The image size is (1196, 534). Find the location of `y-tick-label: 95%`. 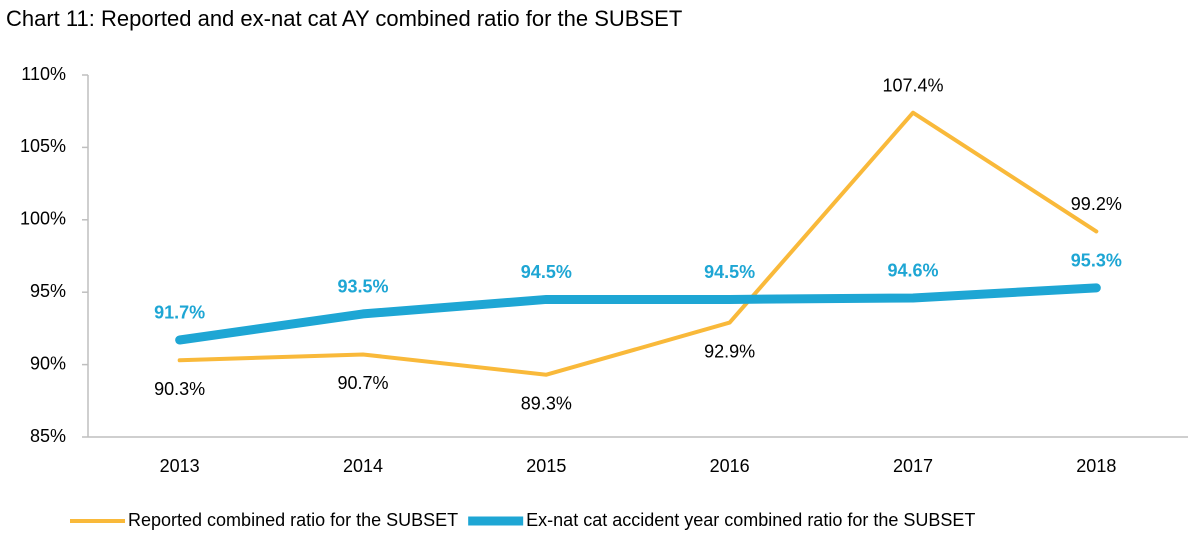

y-tick-label: 95% is located at coordinates (48, 291).